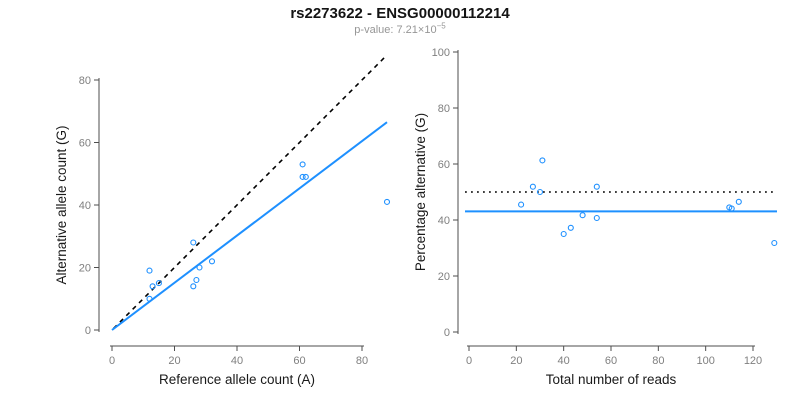 This screenshot has height=400, width=800. I want to click on x-tick-label: 100, so click(705, 361).